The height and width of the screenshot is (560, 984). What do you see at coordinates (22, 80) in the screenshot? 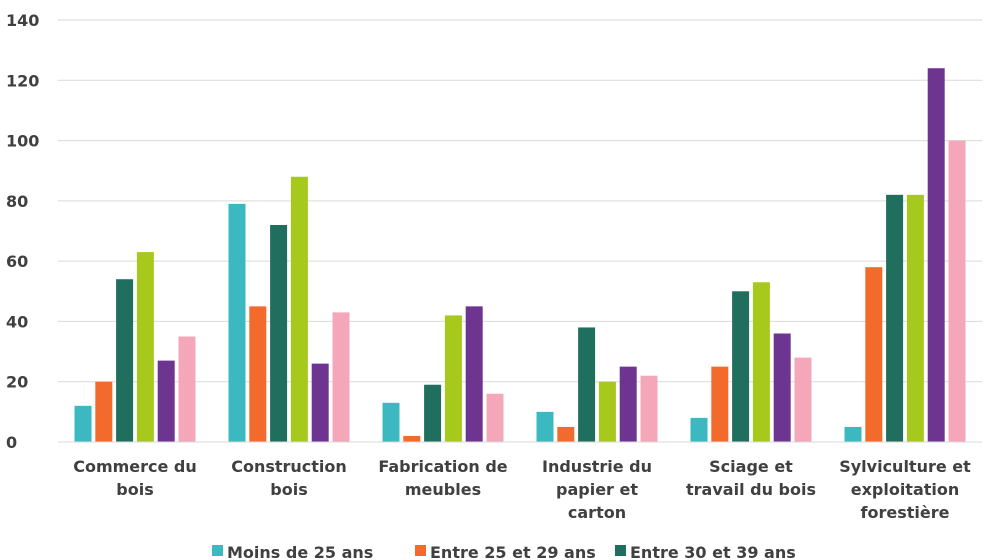
I see `y-tick-label: 120` at bounding box center [22, 80].